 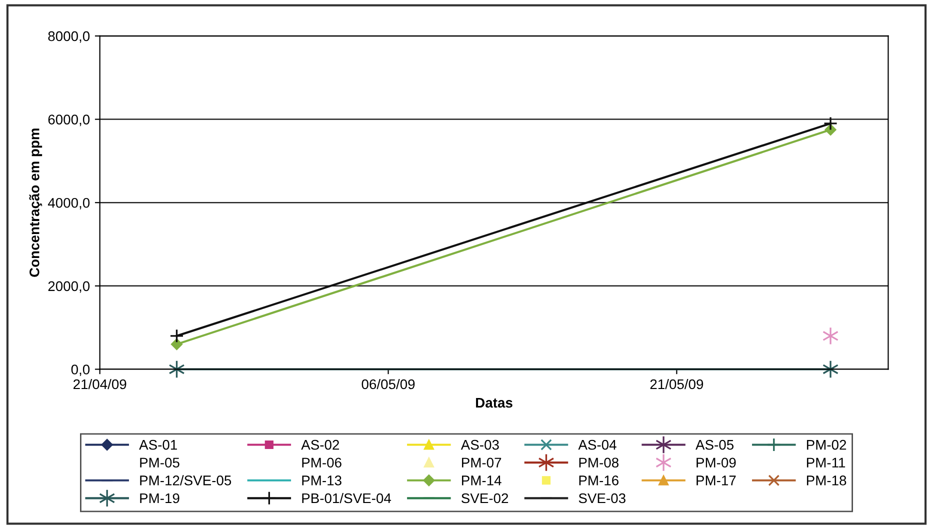 What do you see at coordinates (598, 463) in the screenshot?
I see `legend-label: PM-08` at bounding box center [598, 463].